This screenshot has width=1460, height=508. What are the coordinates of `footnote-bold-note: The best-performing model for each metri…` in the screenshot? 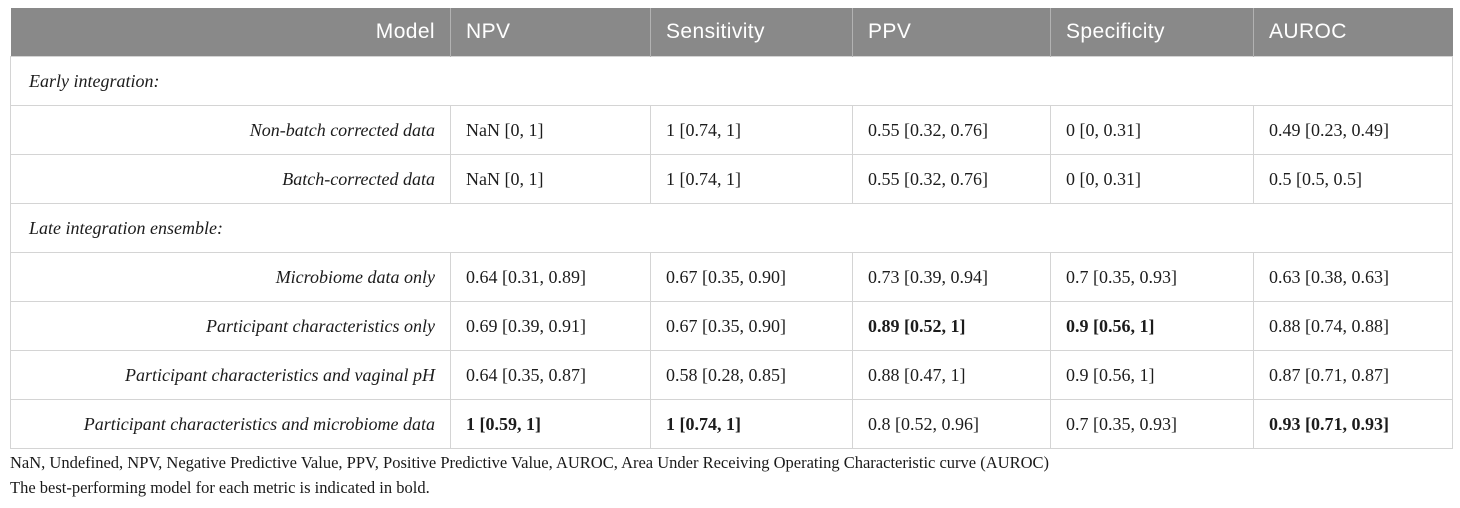 It's located at (220, 487).